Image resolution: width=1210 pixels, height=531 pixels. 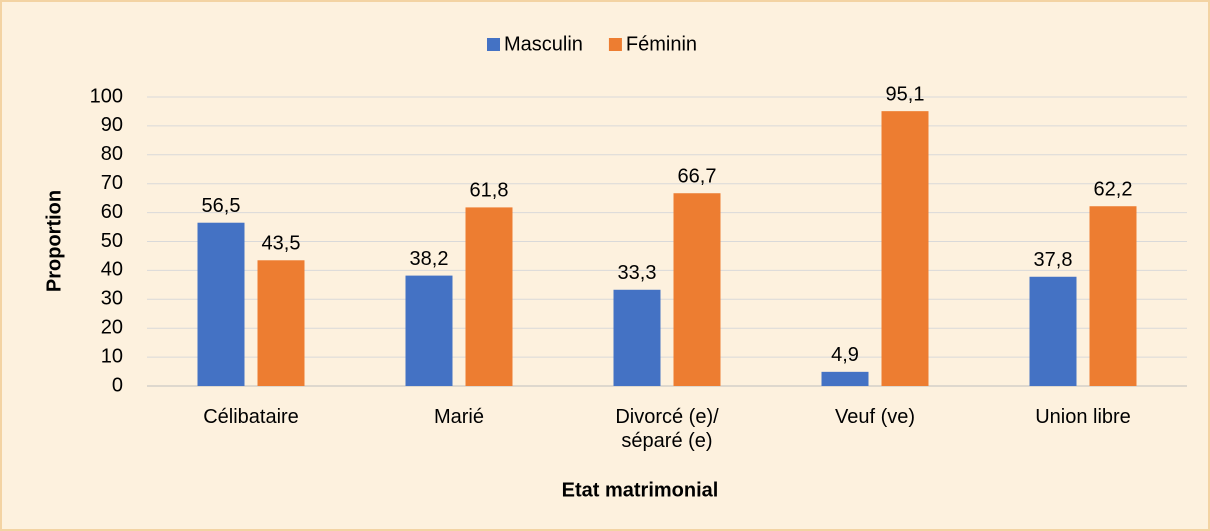 What do you see at coordinates (697, 177) in the screenshot?
I see `data-label: 66,7` at bounding box center [697, 177].